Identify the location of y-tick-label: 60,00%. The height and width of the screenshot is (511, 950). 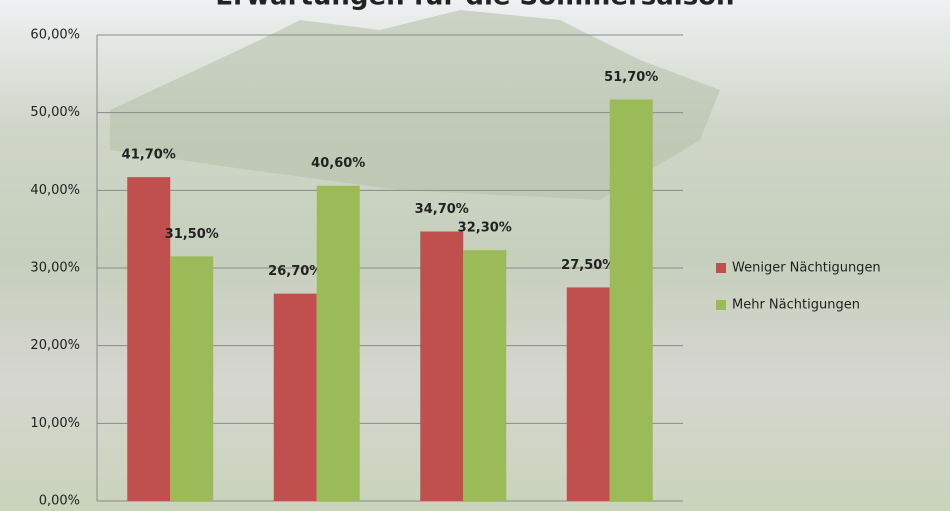
(55, 35).